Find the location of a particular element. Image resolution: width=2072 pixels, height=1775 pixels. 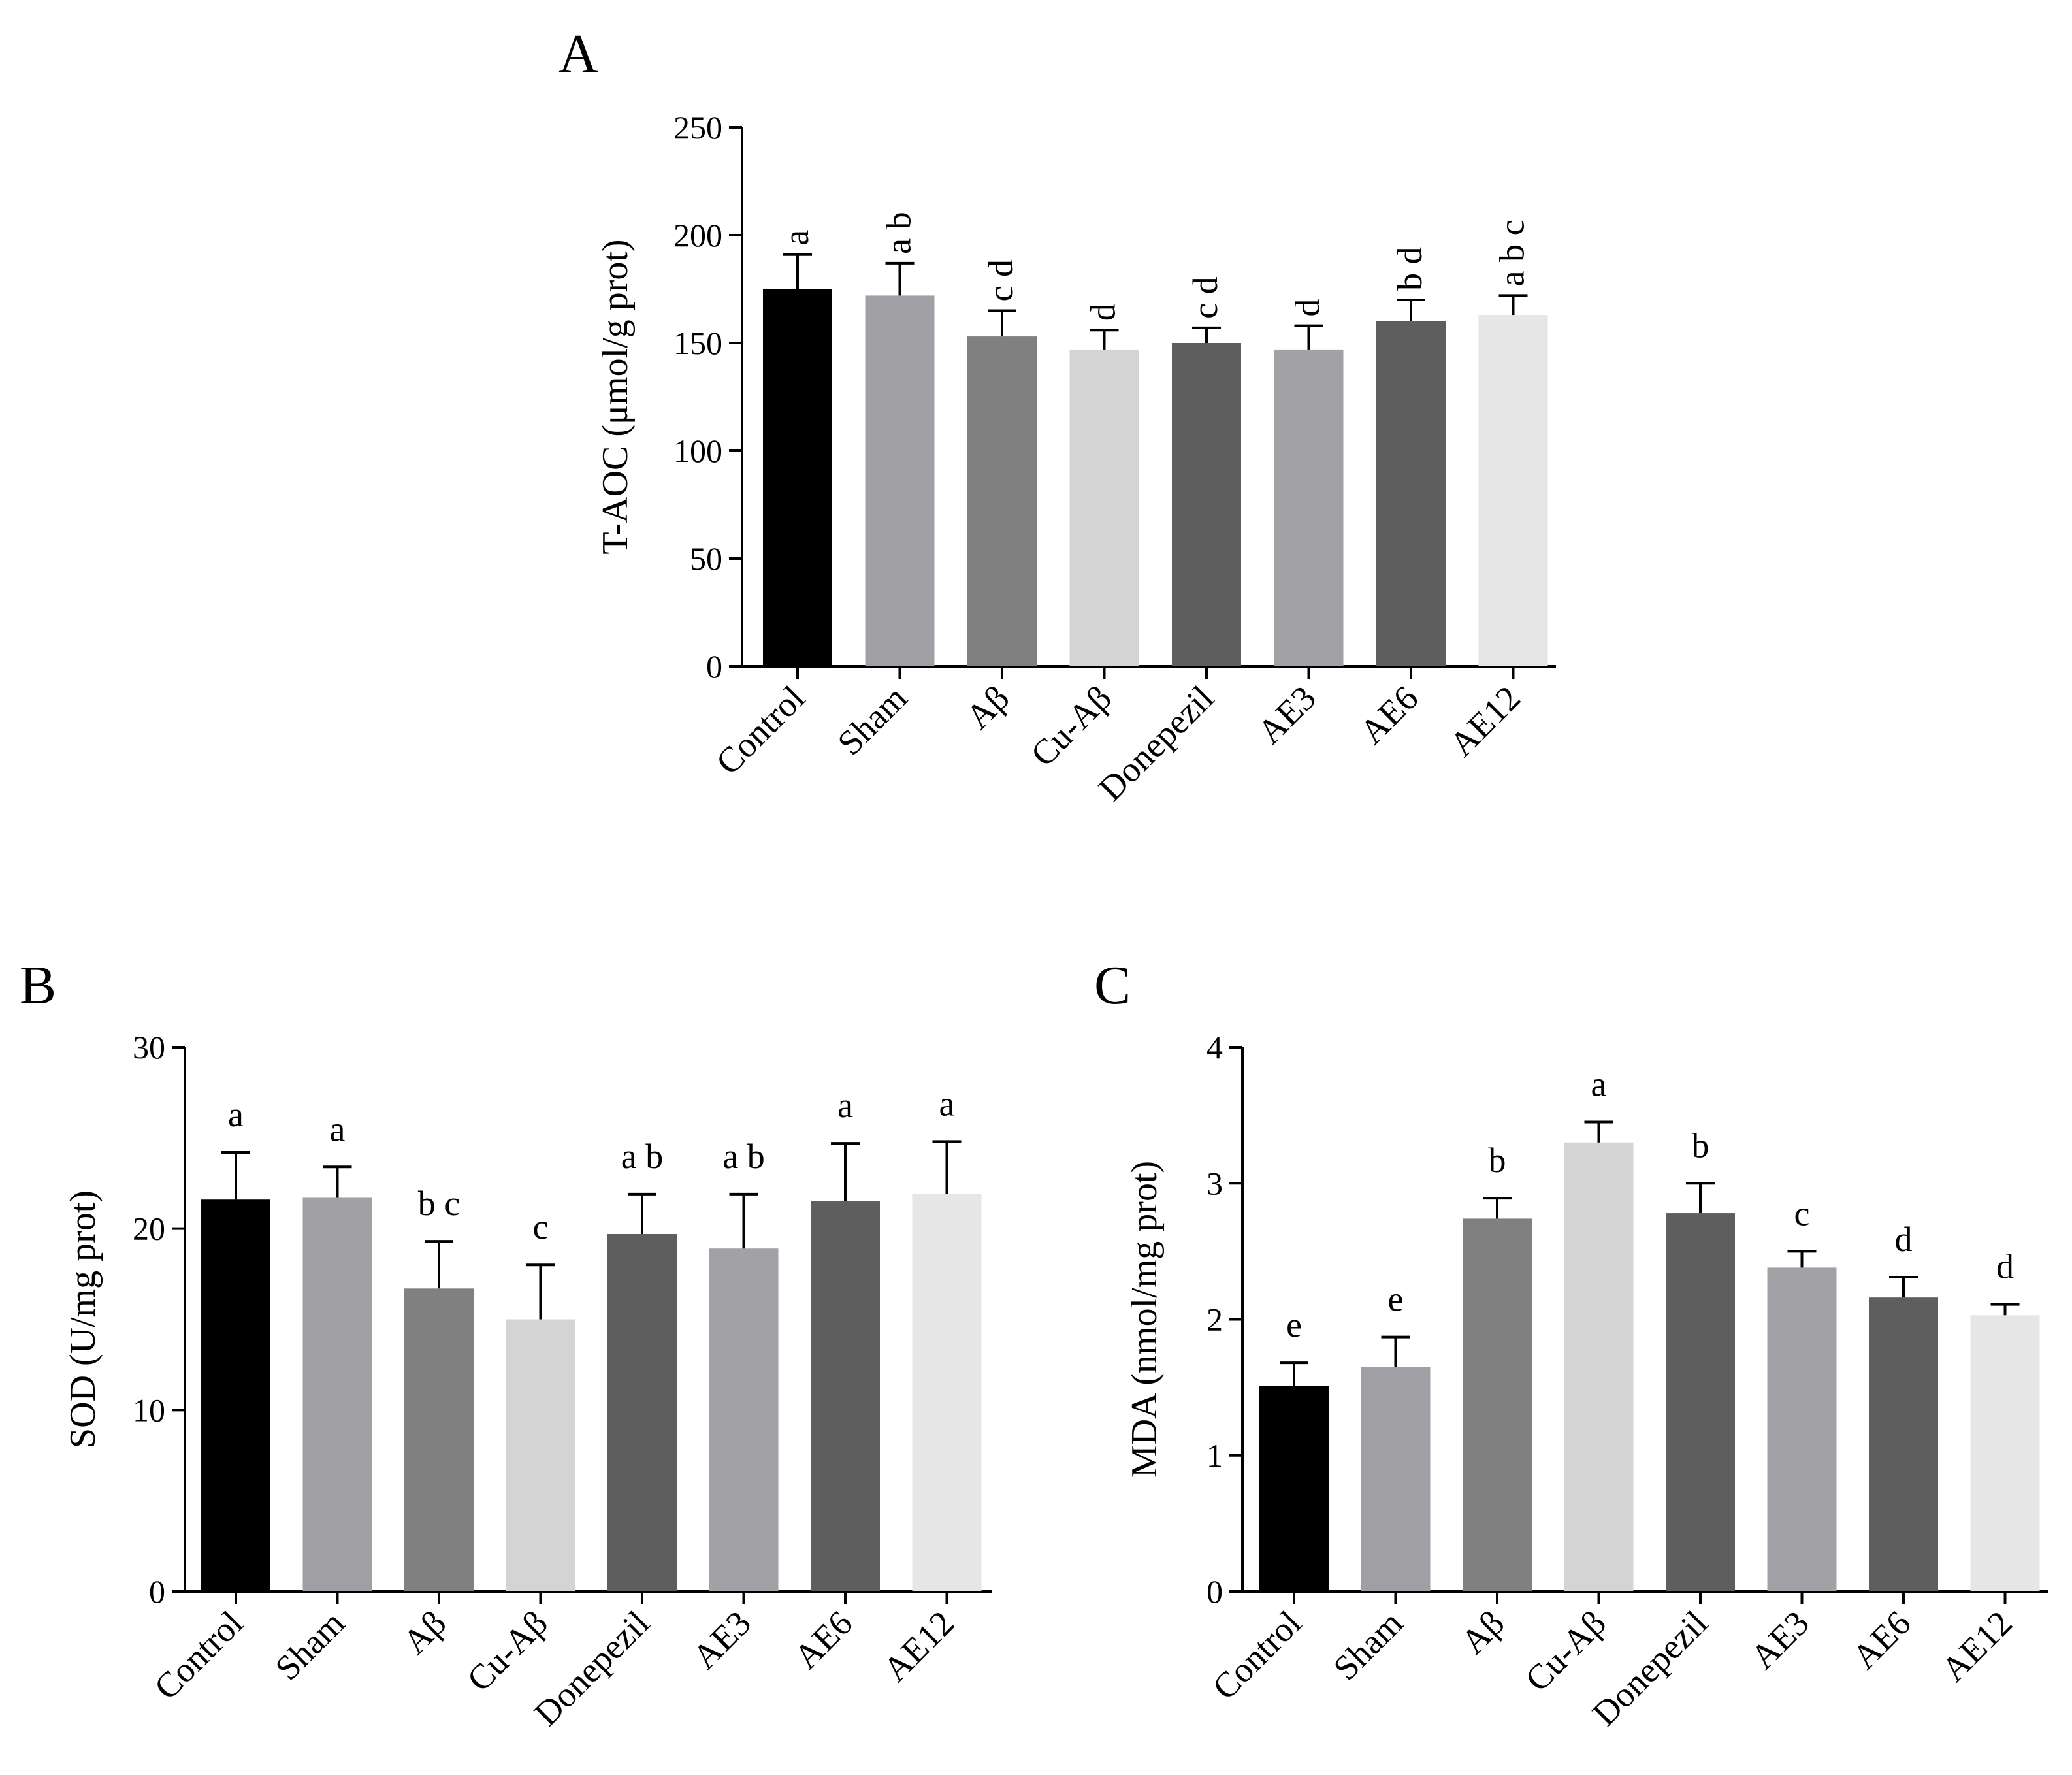

y-axis-title: MDA (nmol/mg prot) is located at coordinates (1144, 1319).